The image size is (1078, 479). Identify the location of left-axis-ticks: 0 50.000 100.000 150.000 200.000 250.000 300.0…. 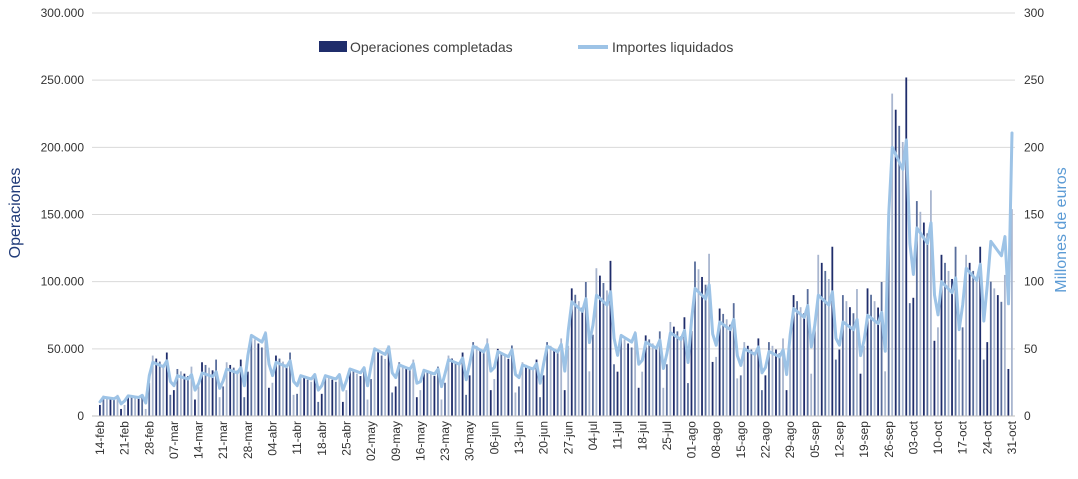
(63, 214).